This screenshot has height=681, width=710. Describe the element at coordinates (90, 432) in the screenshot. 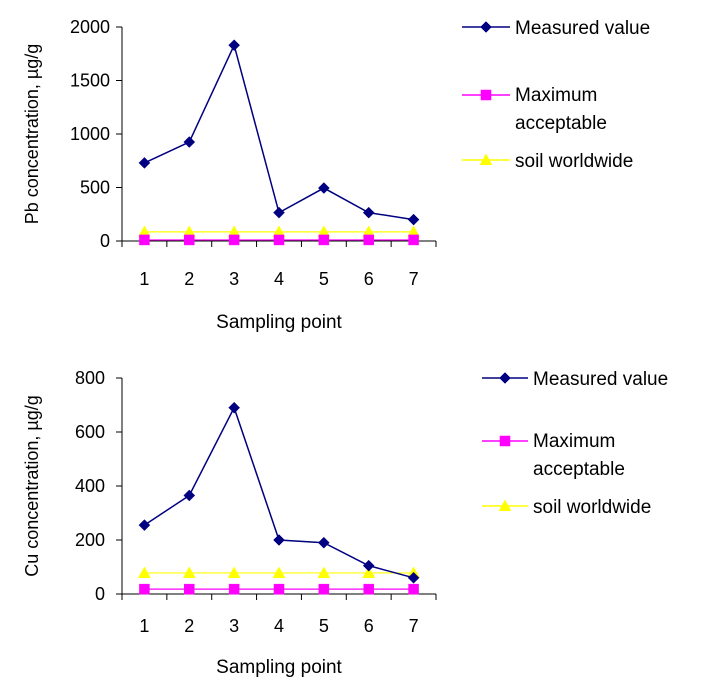

I see `y-tick-label: 600` at that location.